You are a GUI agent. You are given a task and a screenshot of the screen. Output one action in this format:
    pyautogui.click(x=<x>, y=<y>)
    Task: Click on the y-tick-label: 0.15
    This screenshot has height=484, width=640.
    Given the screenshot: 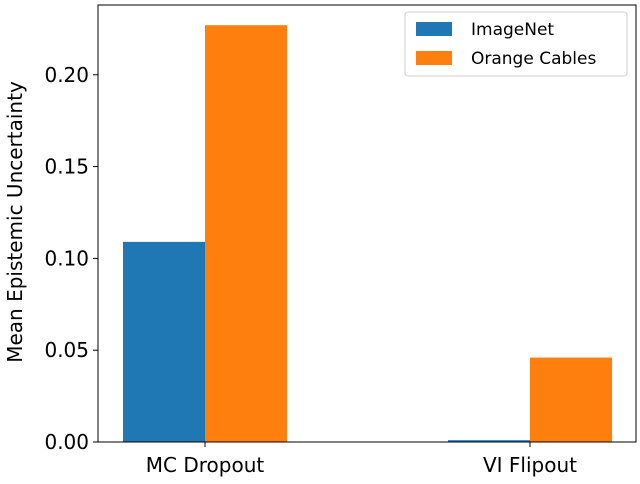 What is the action you would take?
    pyautogui.click(x=66, y=167)
    